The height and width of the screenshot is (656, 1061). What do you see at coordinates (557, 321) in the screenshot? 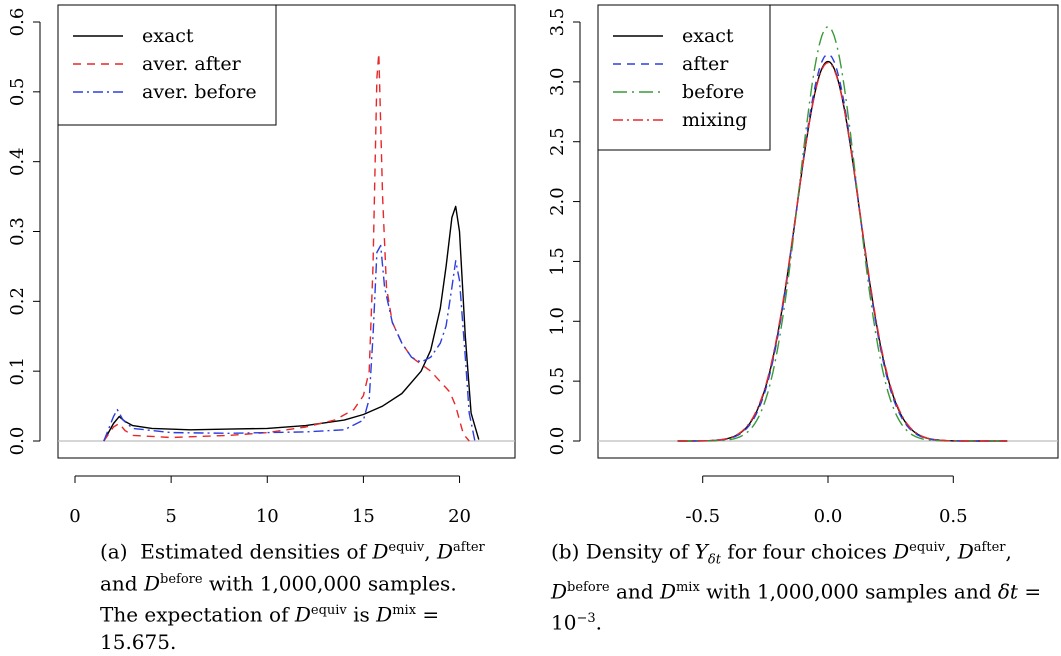
I see `y-tick-label: 1.0` at bounding box center [557, 321].